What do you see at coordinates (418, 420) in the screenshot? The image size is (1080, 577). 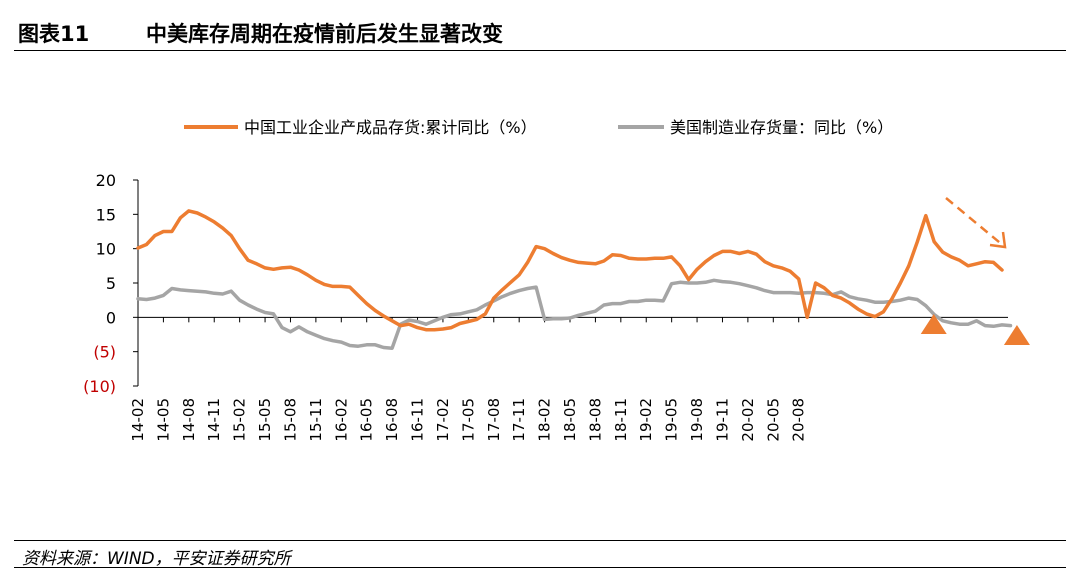 I see `x-tick-label: 16-11` at bounding box center [418, 420].